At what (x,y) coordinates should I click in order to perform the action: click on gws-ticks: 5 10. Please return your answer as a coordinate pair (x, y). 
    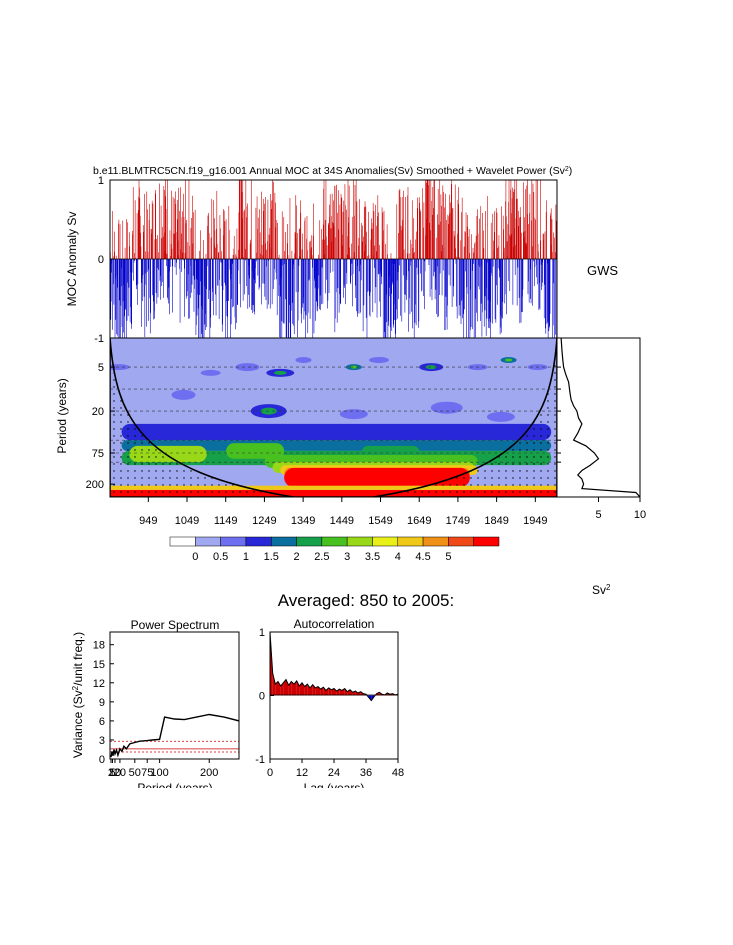
    Looking at the image, I should click on (601, 443).